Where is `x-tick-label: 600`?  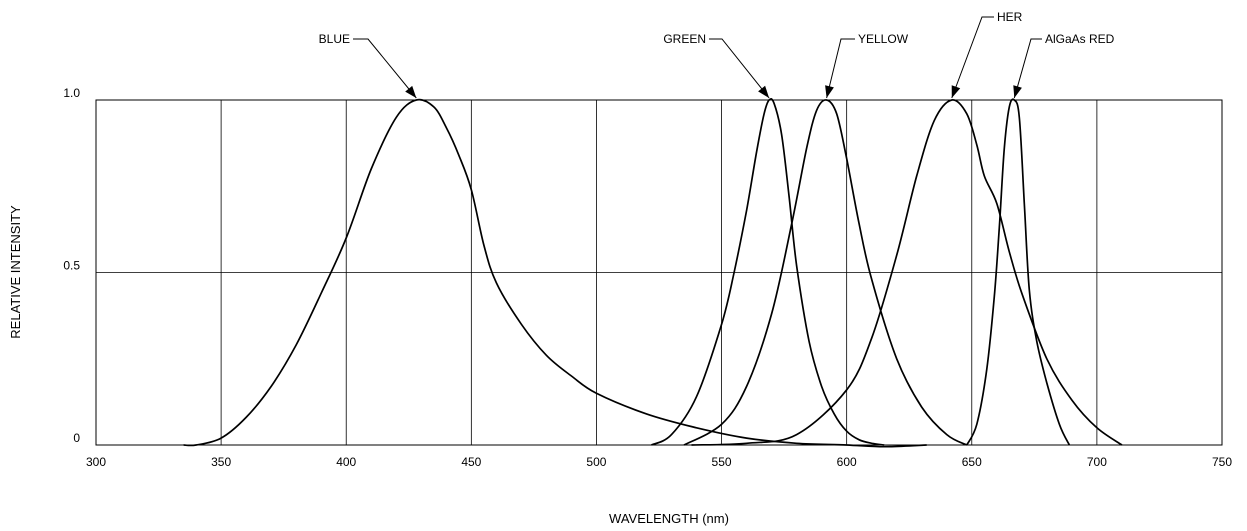 x-tick-label: 600 is located at coordinates (847, 462).